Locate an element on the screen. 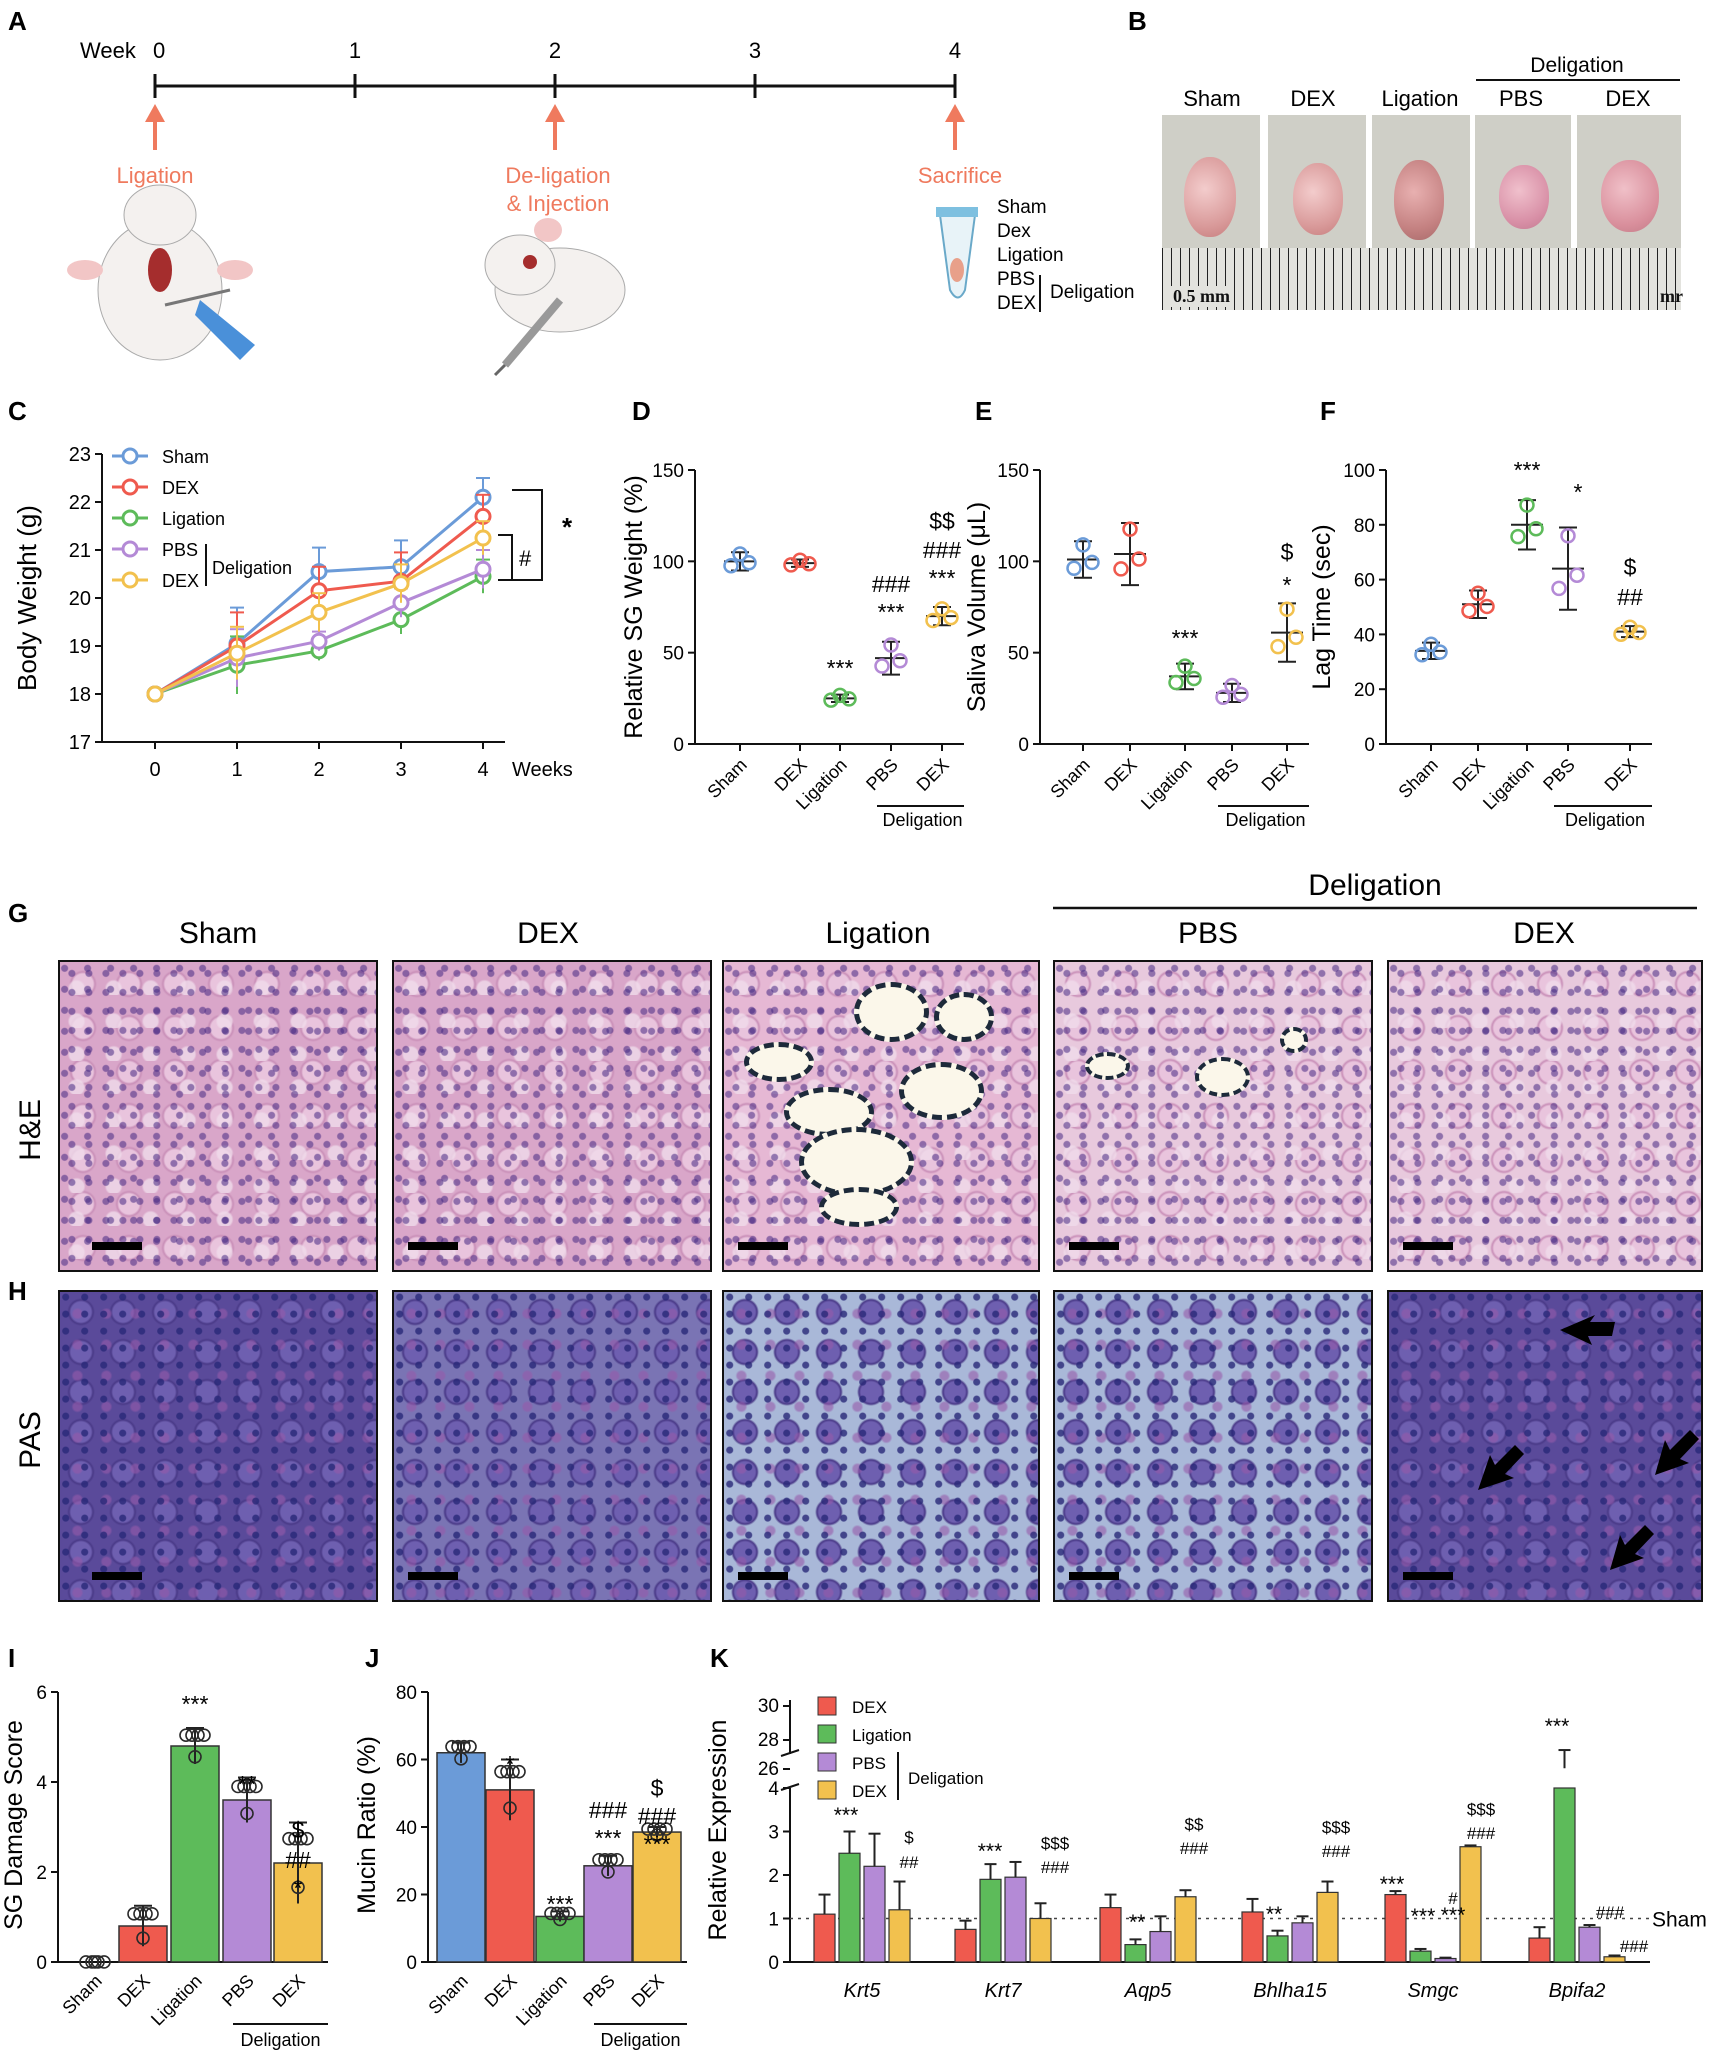 Image resolution: width=1713 pixels, height=2054 pixels. panel-letter: E is located at coordinates (983, 411).